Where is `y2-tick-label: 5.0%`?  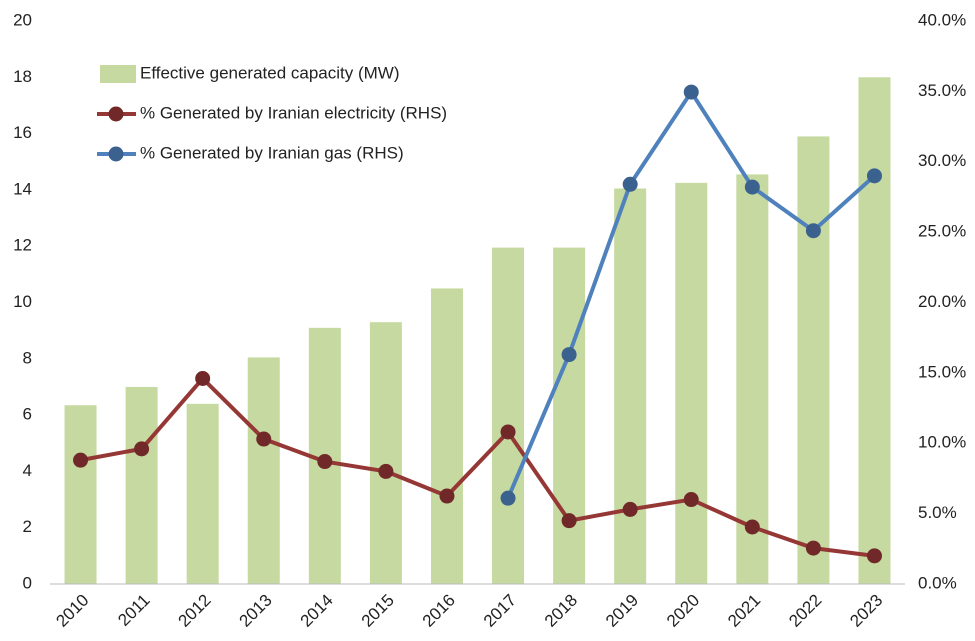 y2-tick-label: 5.0% is located at coordinates (937, 512).